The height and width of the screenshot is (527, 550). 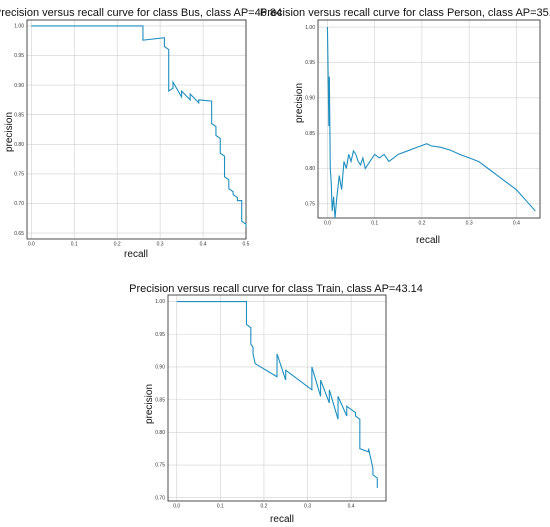 What do you see at coordinates (307, 507) in the screenshot?
I see `chart-train-xtick-label: 0.3` at bounding box center [307, 507].